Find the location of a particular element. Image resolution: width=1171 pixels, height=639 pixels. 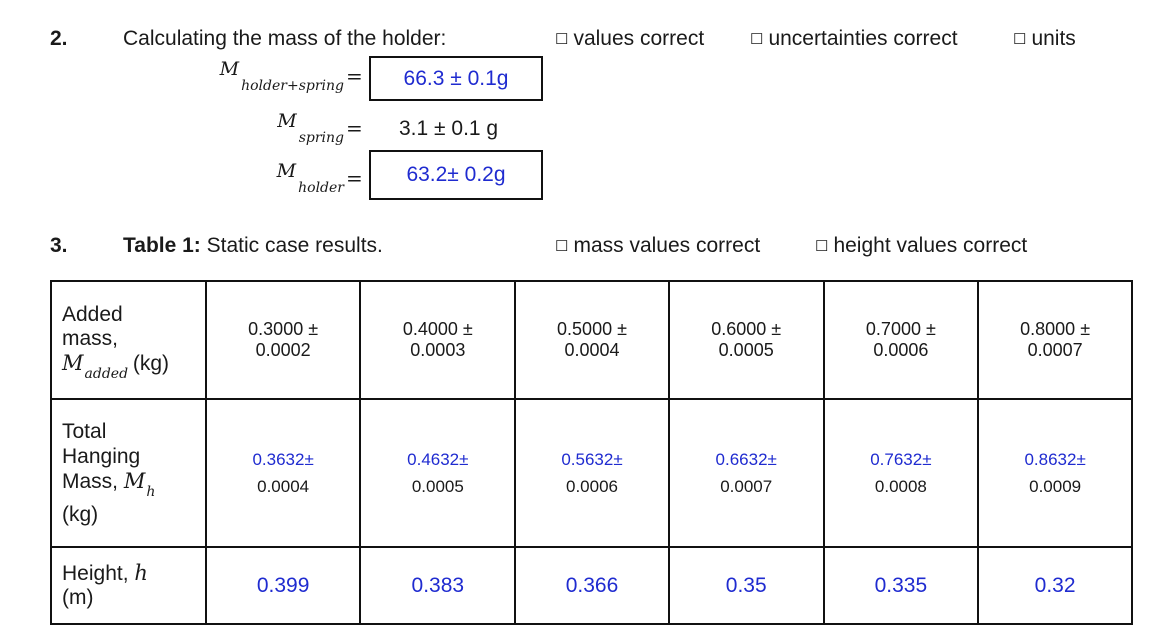

table-cell: 0.7000 ±0.0006 is located at coordinates (901, 340).